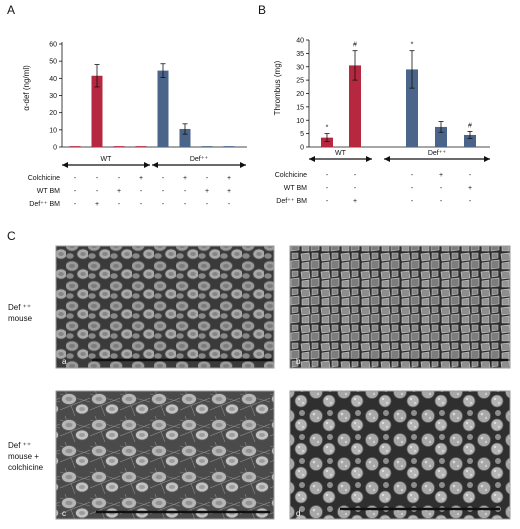 This screenshot has height=529, width=520. Describe the element at coordinates (53, 96) in the screenshot. I see `y-tick-label: 30` at that location.